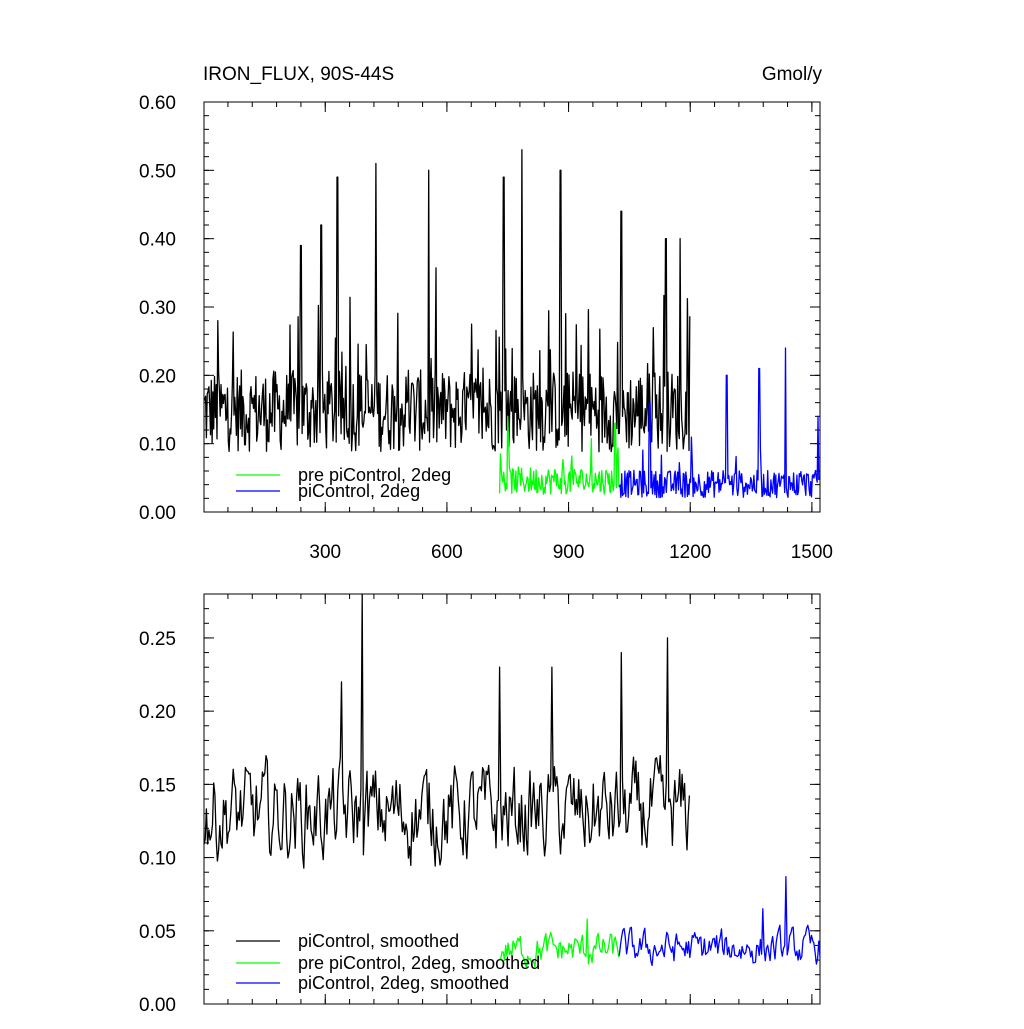 This screenshot has height=1029, width=1024. What do you see at coordinates (378, 941) in the screenshot?
I see `legend-label: piControl, smoothed` at bounding box center [378, 941].